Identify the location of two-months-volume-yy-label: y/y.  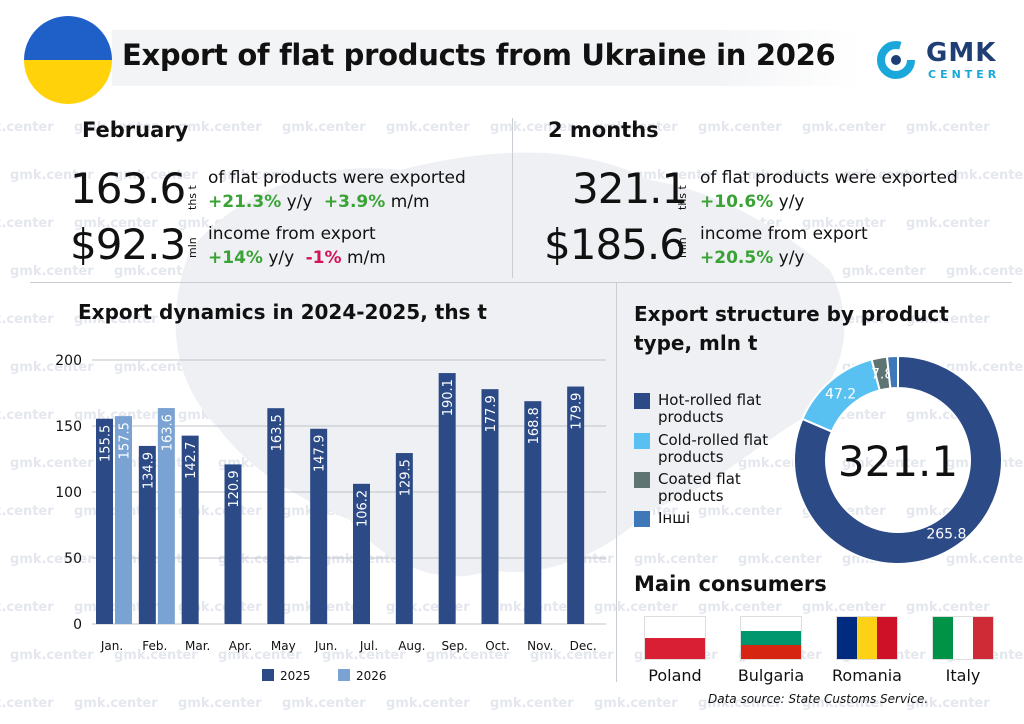
(791, 202).